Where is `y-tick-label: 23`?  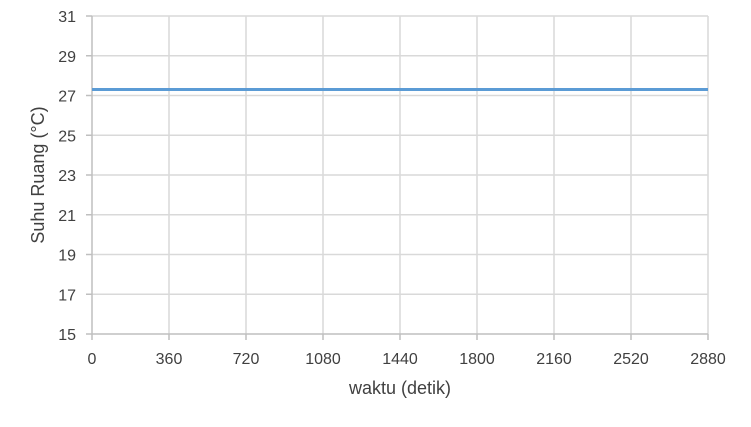
y-tick-label: 23 is located at coordinates (67, 176).